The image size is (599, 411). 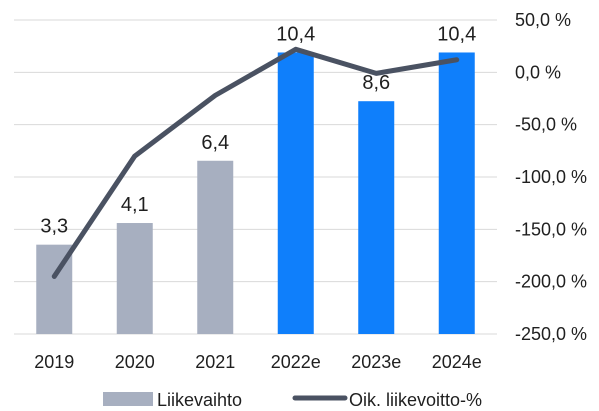 What do you see at coordinates (551, 334) in the screenshot?
I see `y-tick-label: -250,0 %` at bounding box center [551, 334].